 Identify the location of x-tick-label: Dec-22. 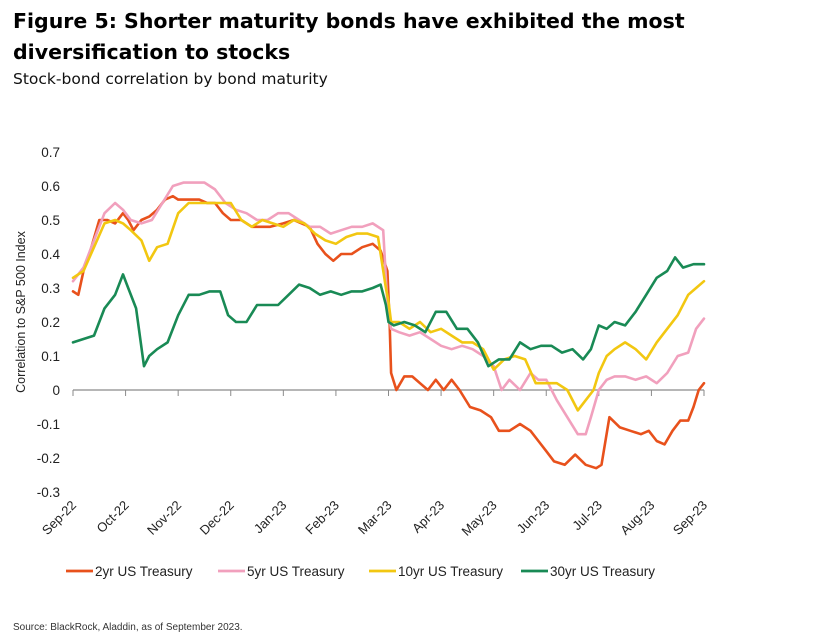
(217, 518).